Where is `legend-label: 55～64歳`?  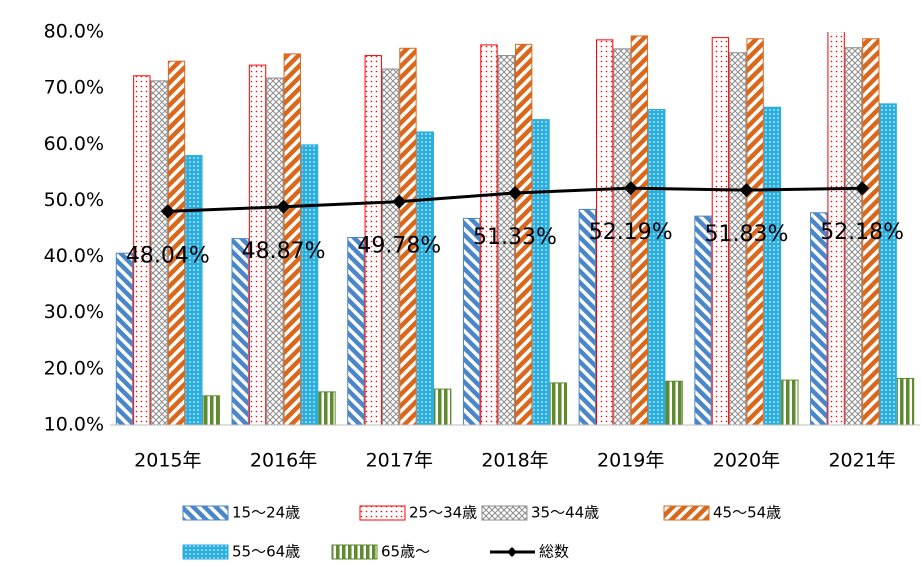 legend-label: 55～64歳 is located at coordinates (266, 552).